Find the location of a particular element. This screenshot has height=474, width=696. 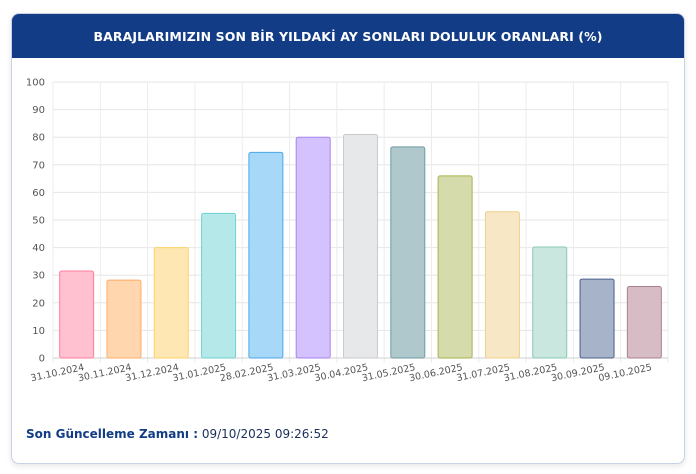

y-tick-label: 100 is located at coordinates (35, 83).